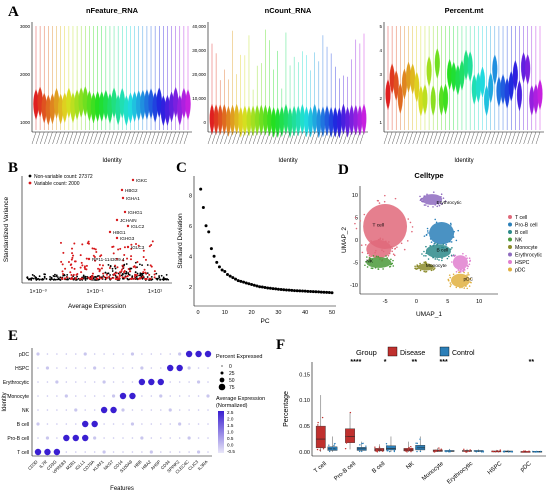 The height and width of the screenshot is (494, 550). Describe the element at coordinates (532, 362) in the screenshot. I see `significance-label: **` at that location.